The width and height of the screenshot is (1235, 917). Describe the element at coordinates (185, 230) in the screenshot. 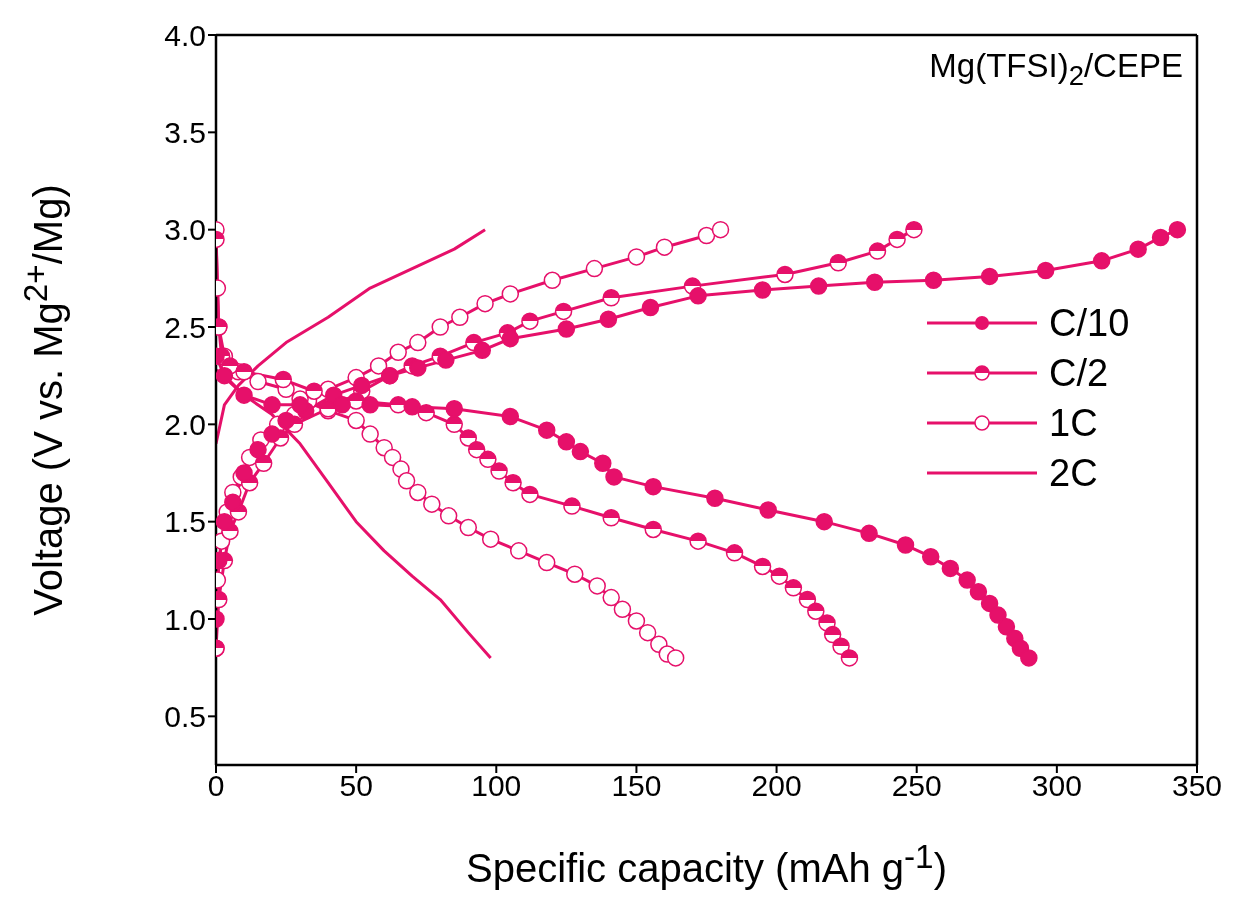

I see `y-tick-label: 3.0` at that location.